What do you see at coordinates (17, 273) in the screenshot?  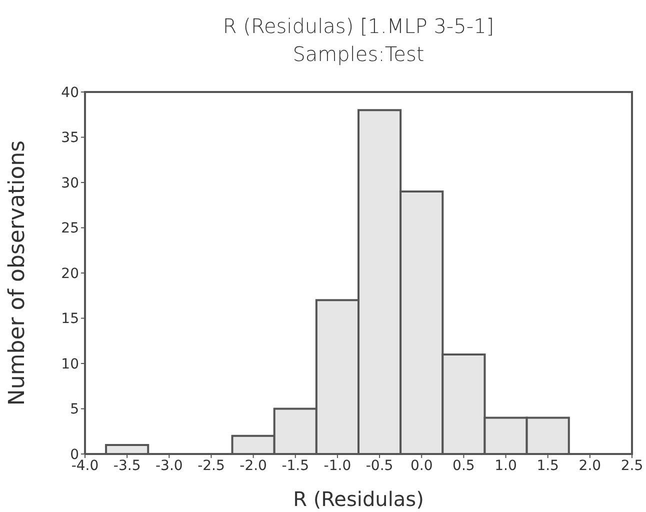 I see `y-axis-title: Number of observations` at bounding box center [17, 273].